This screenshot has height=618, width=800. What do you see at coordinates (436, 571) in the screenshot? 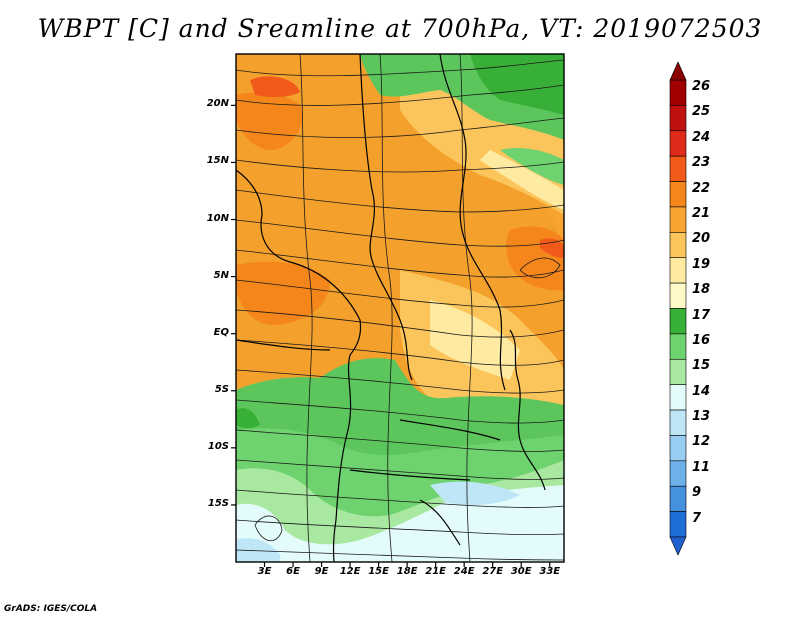
I see `lon-label: 21E` at bounding box center [436, 571].